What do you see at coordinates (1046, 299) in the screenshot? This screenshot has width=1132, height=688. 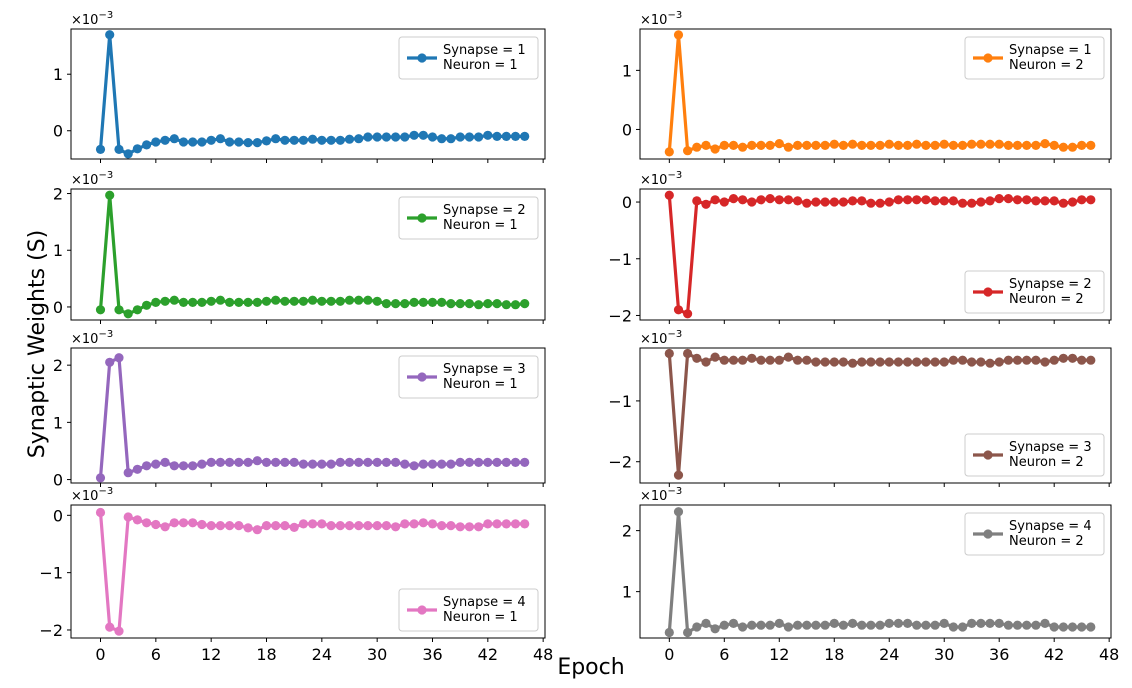 I see `legend-entry: Neuron = 2` at bounding box center [1046, 299].